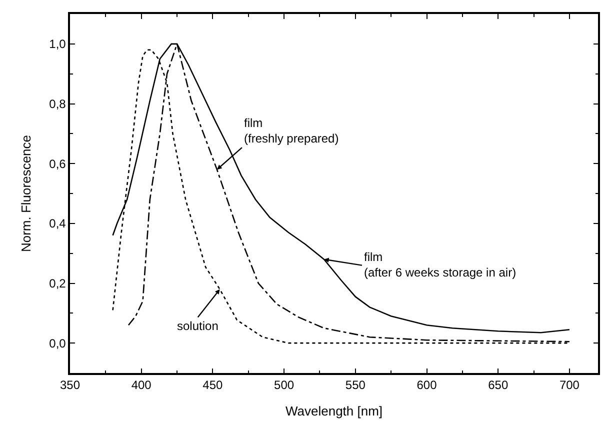  I want to click on x-tick-label: 700, so click(569, 385).